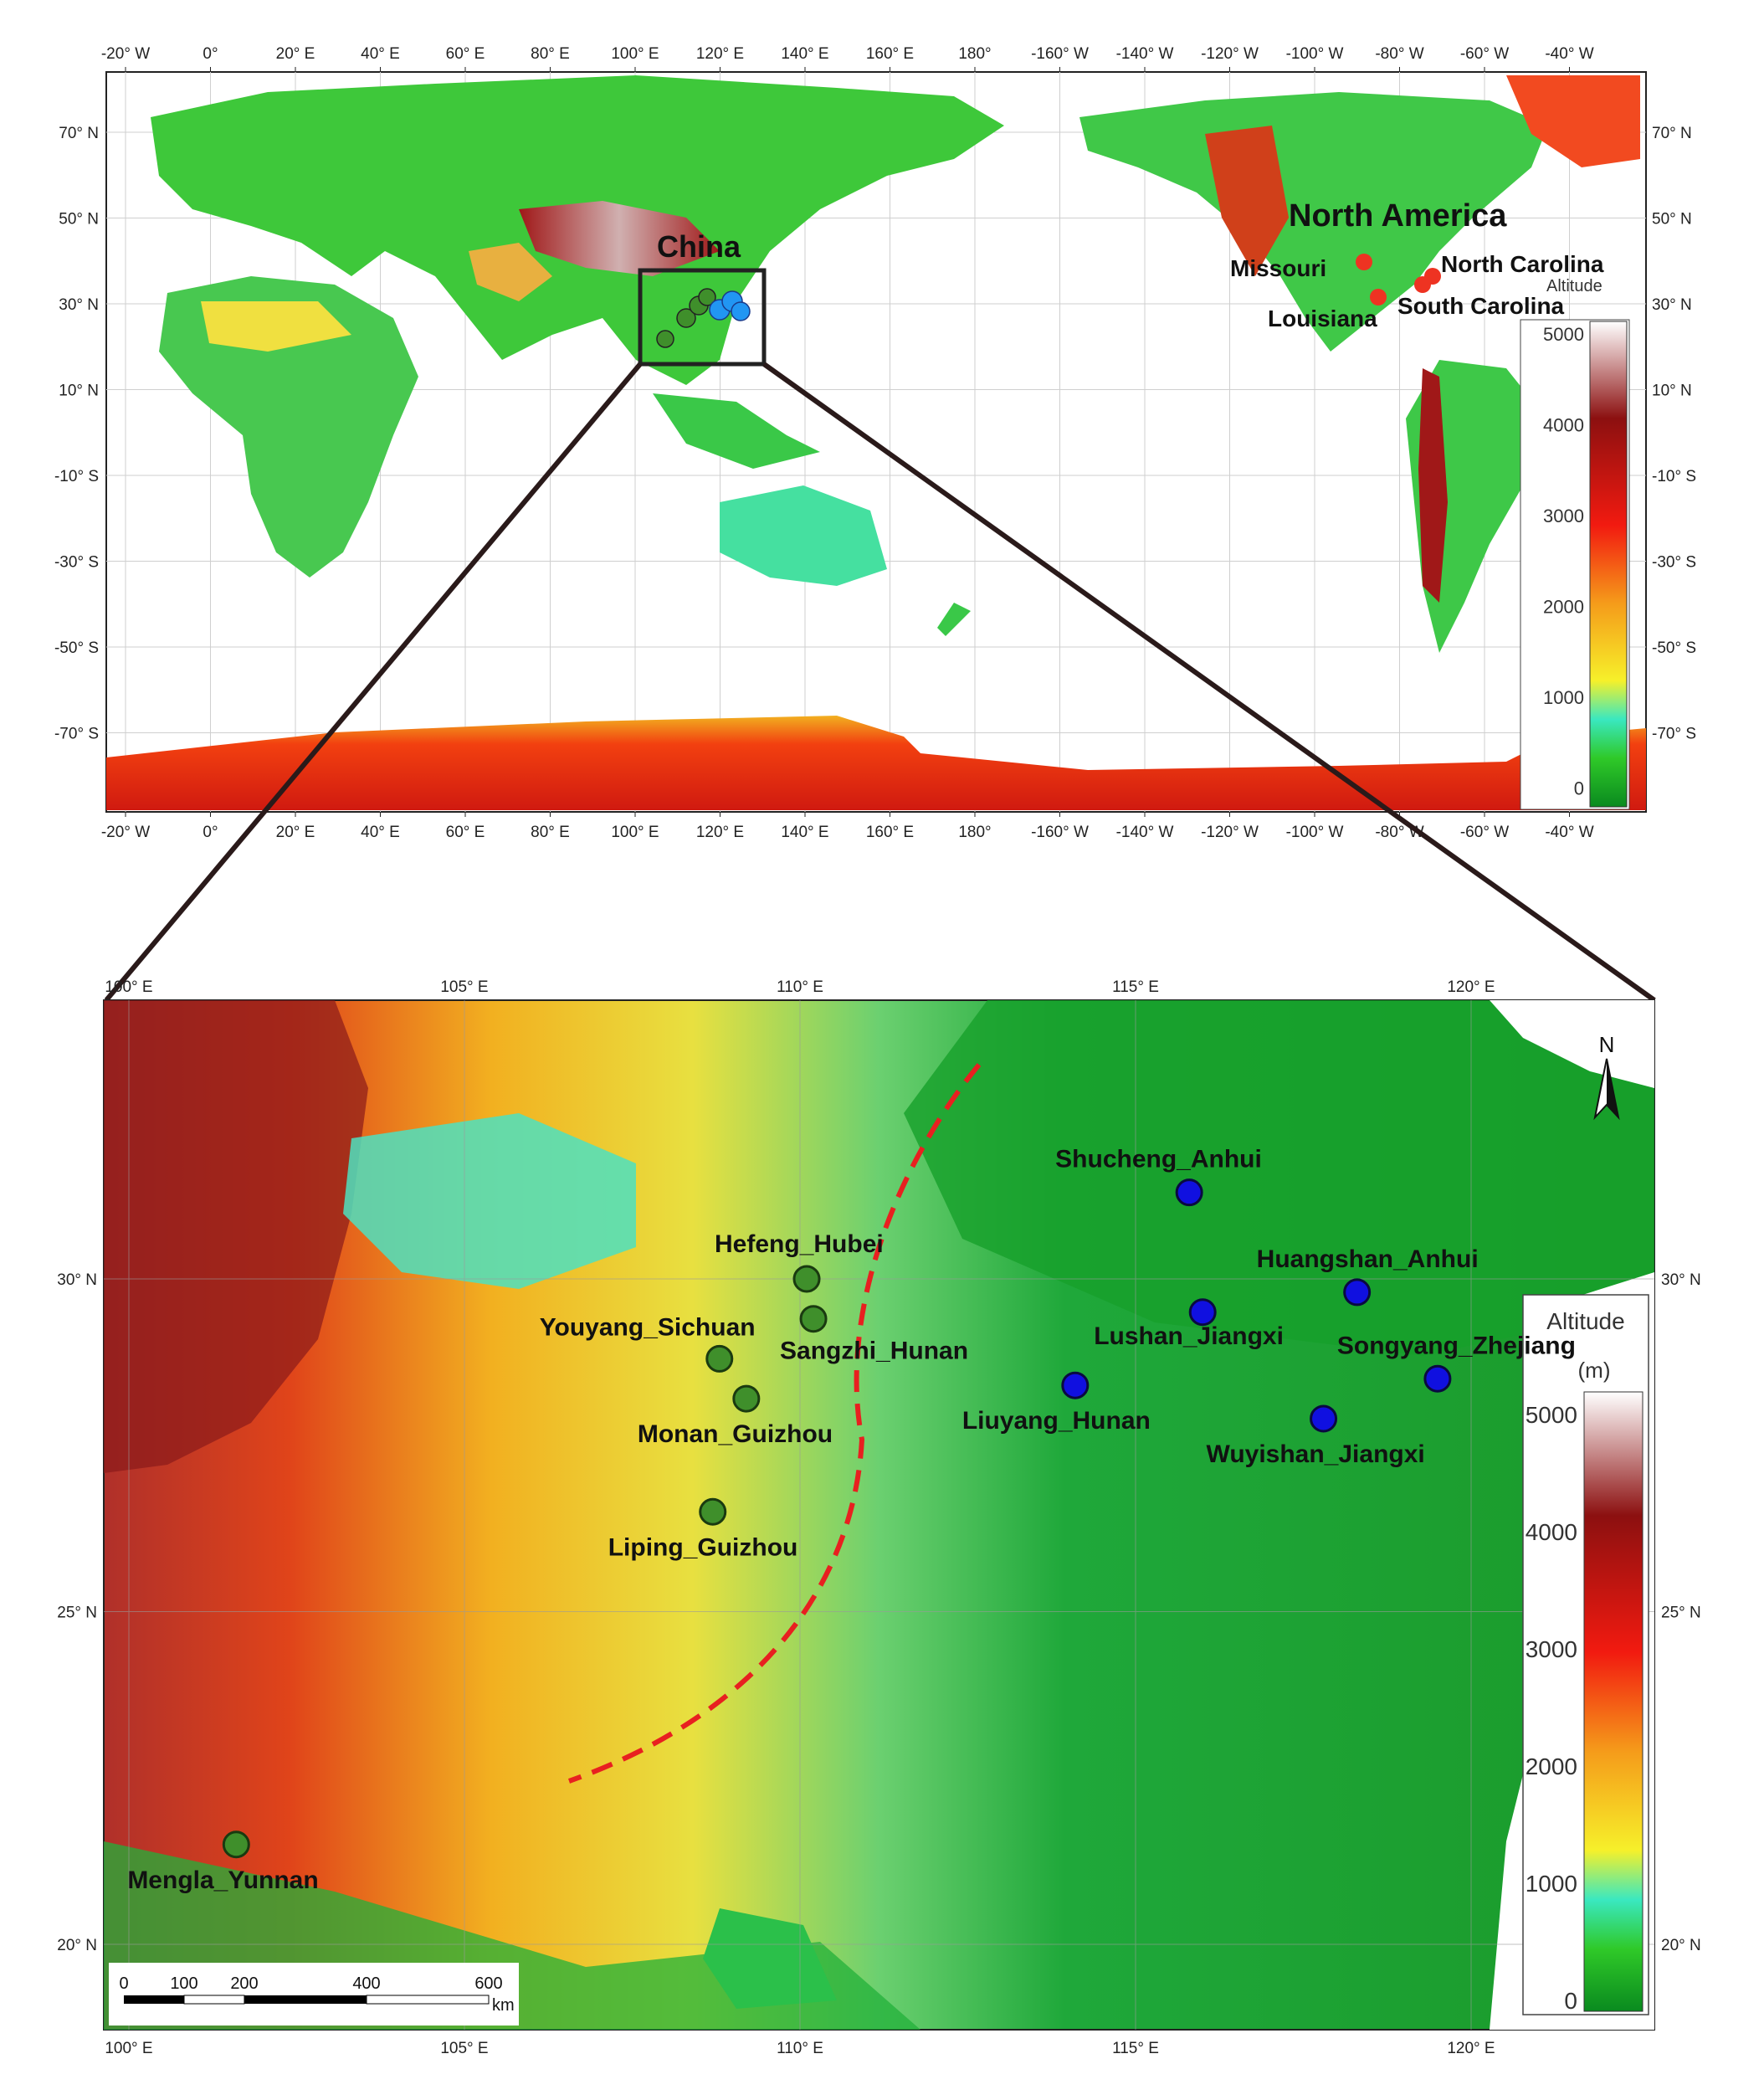 This screenshot has height=2100, width=1764. What do you see at coordinates (466, 54) in the screenshot?
I see `world-top-tick-label: 60° E` at bounding box center [466, 54].